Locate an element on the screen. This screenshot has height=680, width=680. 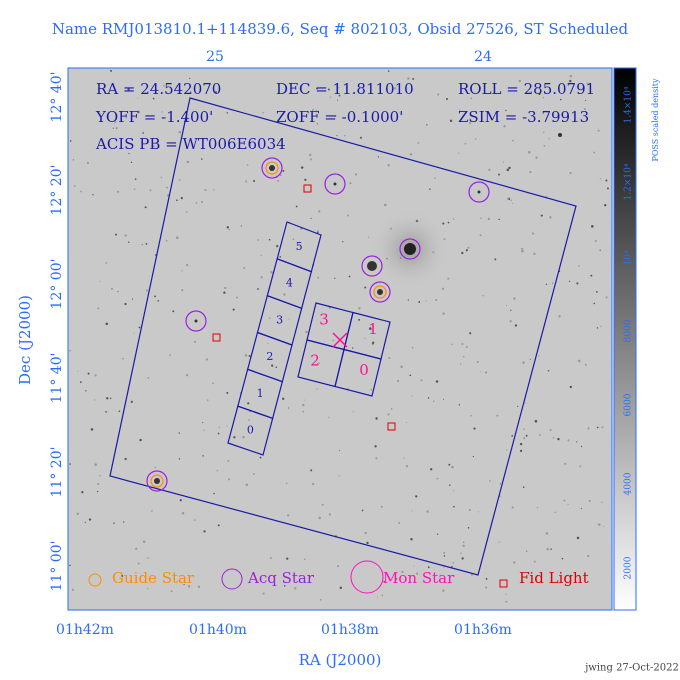
acis-i-chip is located at coordinates (358, 372).